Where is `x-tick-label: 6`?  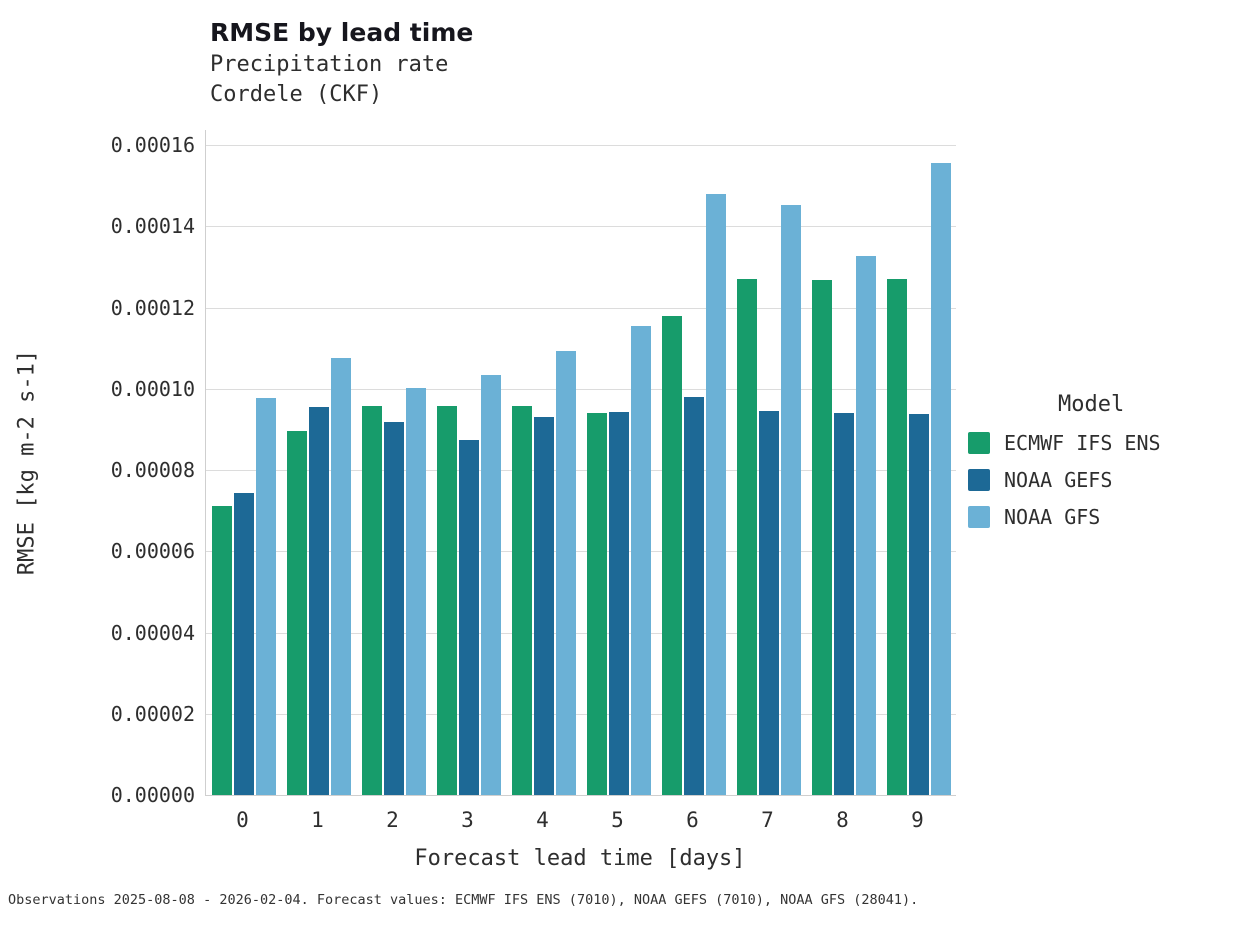 x-tick-label: 6 is located at coordinates (692, 820).